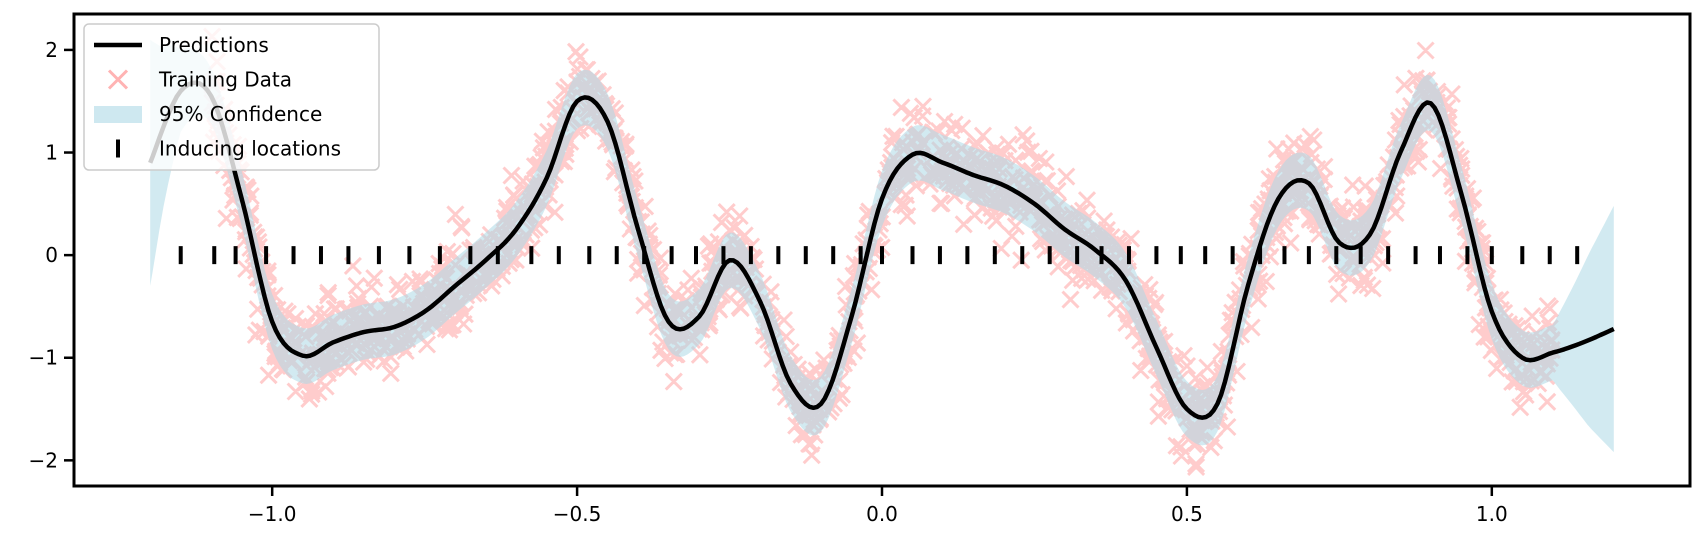 This screenshot has height=547, width=1702. What do you see at coordinates (250, 149) in the screenshot?
I see `legend-label: Inducing locations` at bounding box center [250, 149].